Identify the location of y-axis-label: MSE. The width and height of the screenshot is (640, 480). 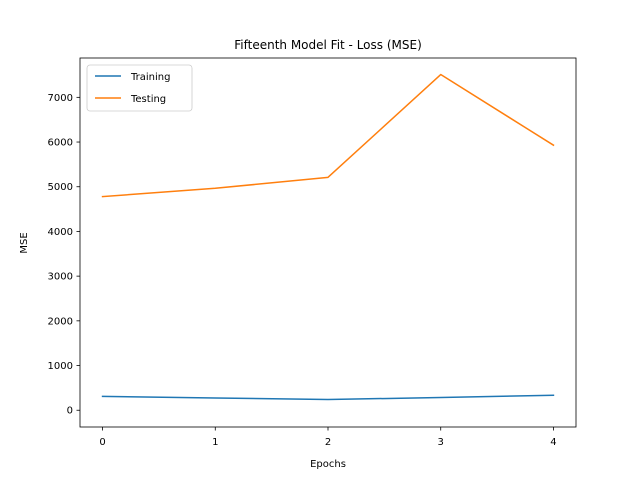
(24, 242).